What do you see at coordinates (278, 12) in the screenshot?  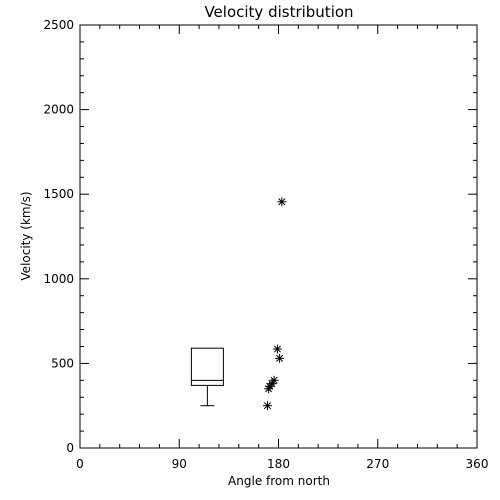 I see `chart-title: Velocity distribution` at bounding box center [278, 12].